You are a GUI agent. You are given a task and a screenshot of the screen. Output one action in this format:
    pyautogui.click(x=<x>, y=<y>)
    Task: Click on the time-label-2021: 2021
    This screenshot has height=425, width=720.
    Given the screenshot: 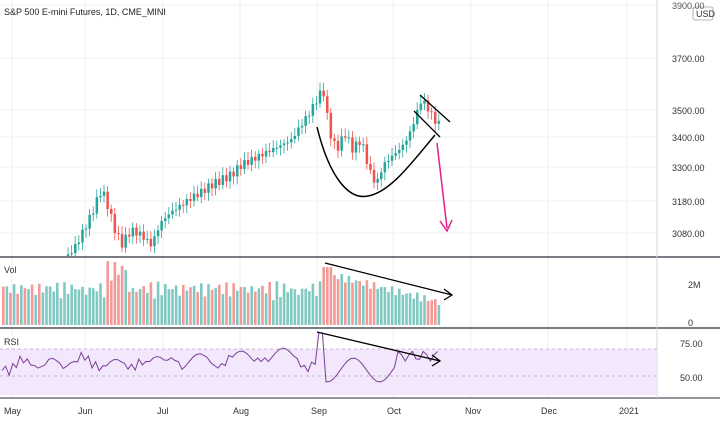 What is the action you would take?
    pyautogui.click(x=629, y=411)
    